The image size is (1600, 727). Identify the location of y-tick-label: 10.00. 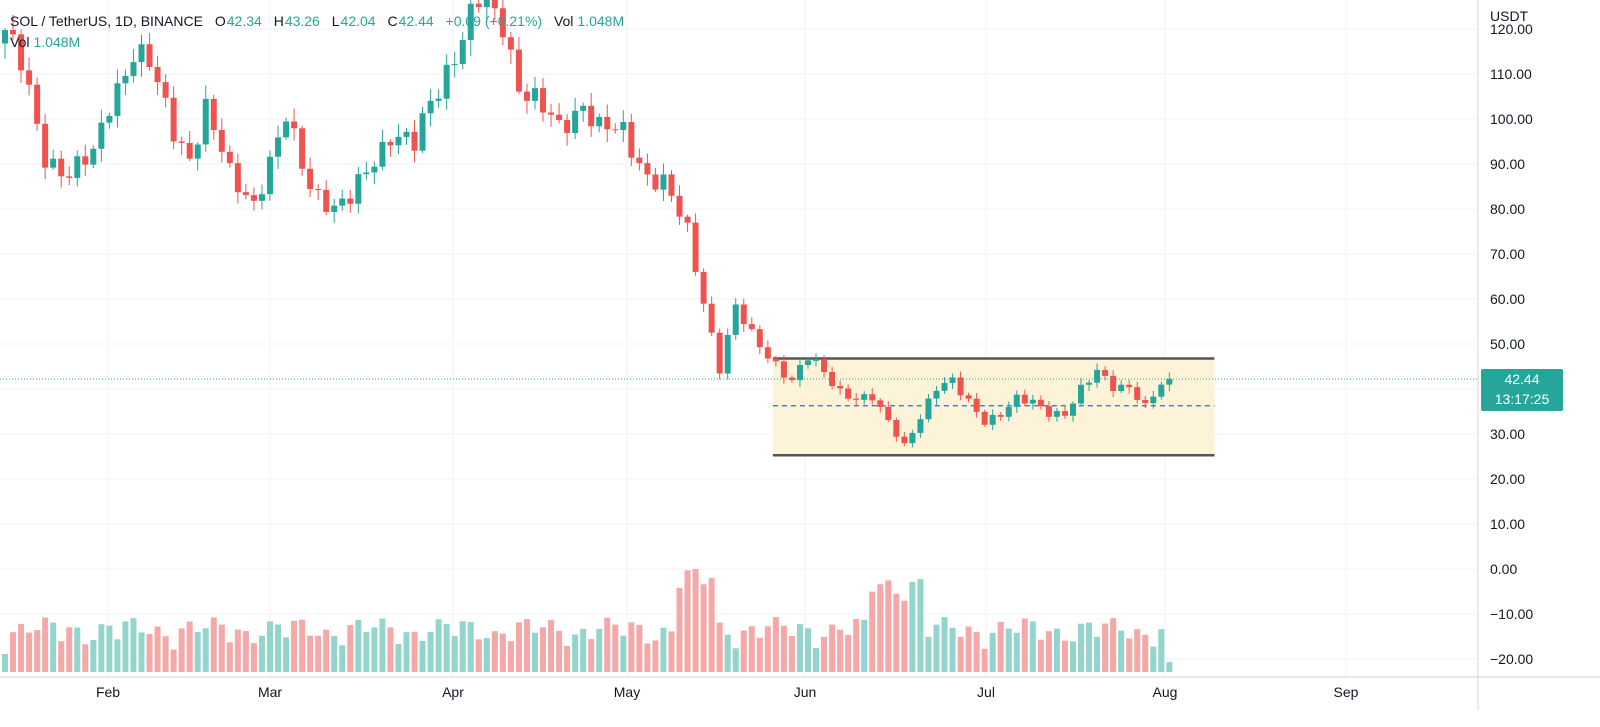
(1507, 524).